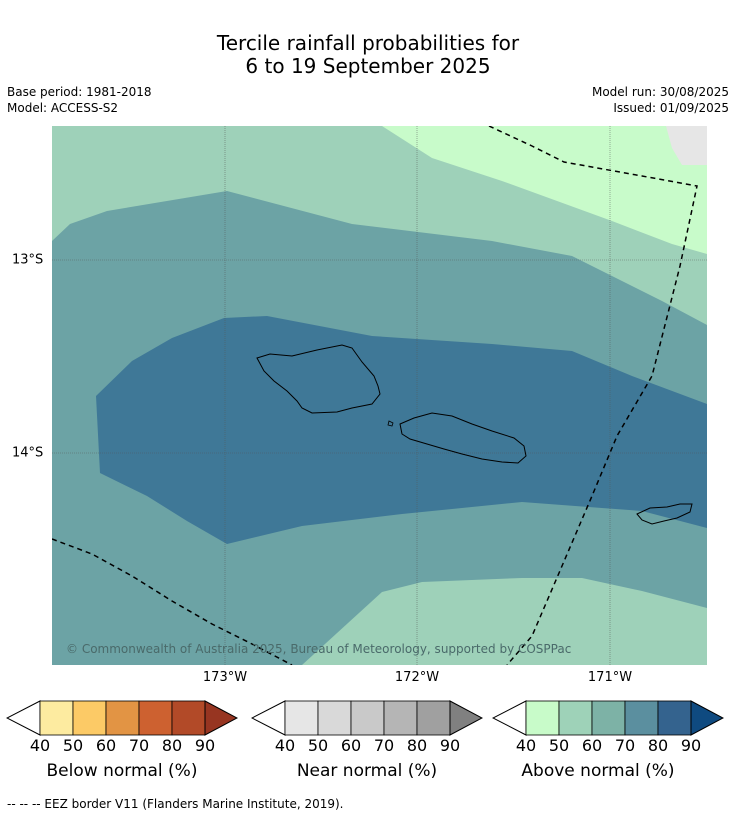  I want to click on model-run: Model run: 30/08/2025, so click(660, 92).